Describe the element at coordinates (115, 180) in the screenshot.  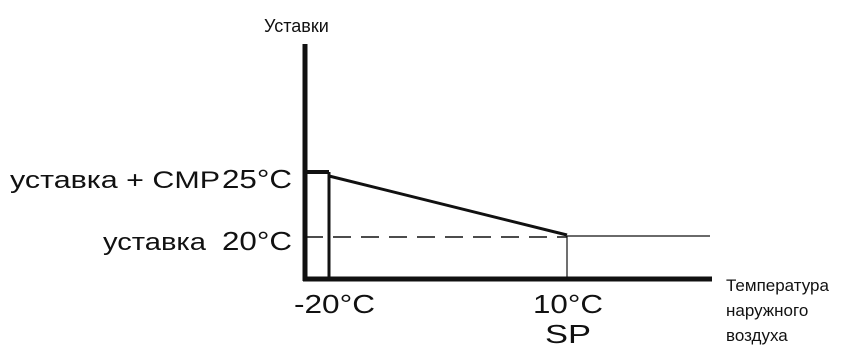
I see `upper-level-name: уставка + CMP` at that location.